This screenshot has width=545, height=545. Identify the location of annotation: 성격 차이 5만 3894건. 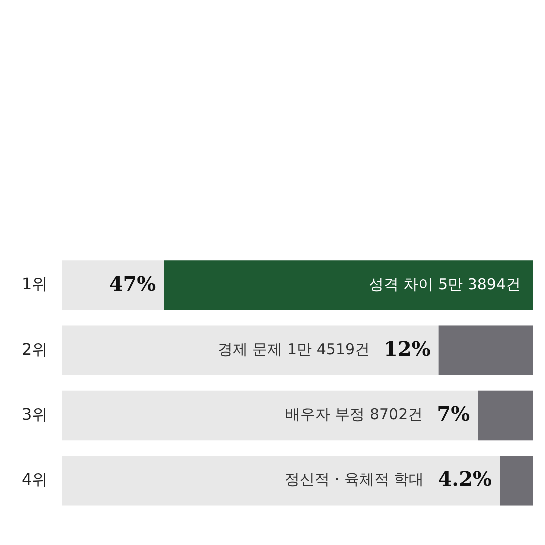
(444, 284).